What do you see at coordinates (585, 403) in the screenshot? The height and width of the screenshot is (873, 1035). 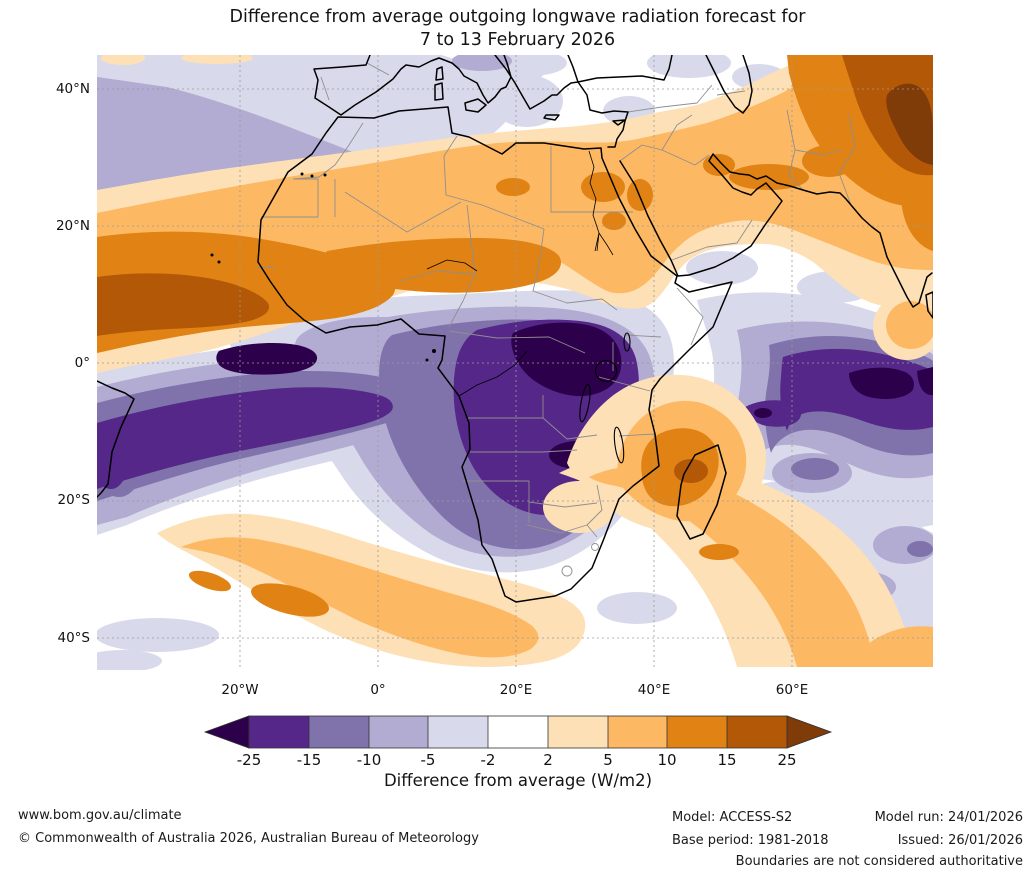 I see `lake-tanganyika` at bounding box center [585, 403].